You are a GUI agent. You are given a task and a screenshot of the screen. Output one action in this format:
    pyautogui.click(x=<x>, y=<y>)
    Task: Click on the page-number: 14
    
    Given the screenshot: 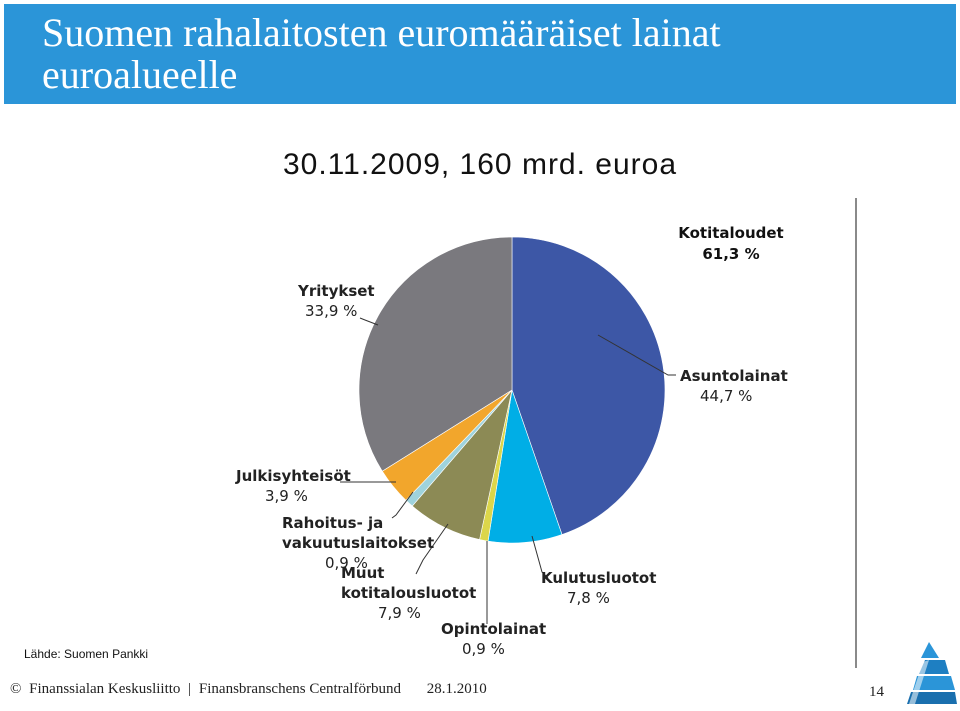 What is the action you would take?
    pyautogui.click(x=876, y=692)
    